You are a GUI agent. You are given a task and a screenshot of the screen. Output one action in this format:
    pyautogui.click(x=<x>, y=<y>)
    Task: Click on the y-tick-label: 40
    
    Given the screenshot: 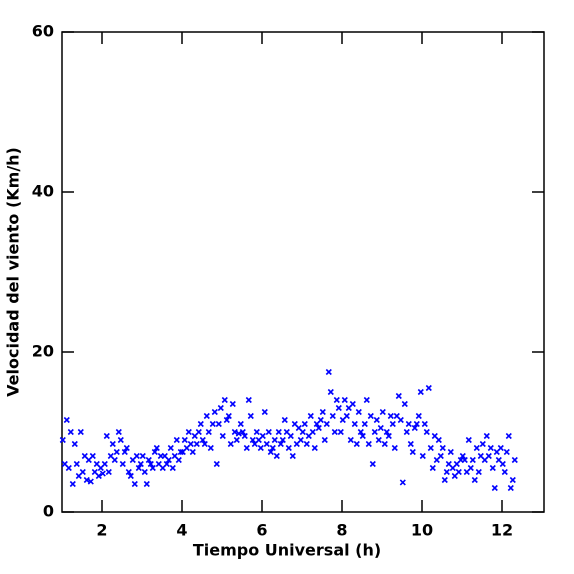 What is the action you would take?
    pyautogui.click(x=43, y=191)
    